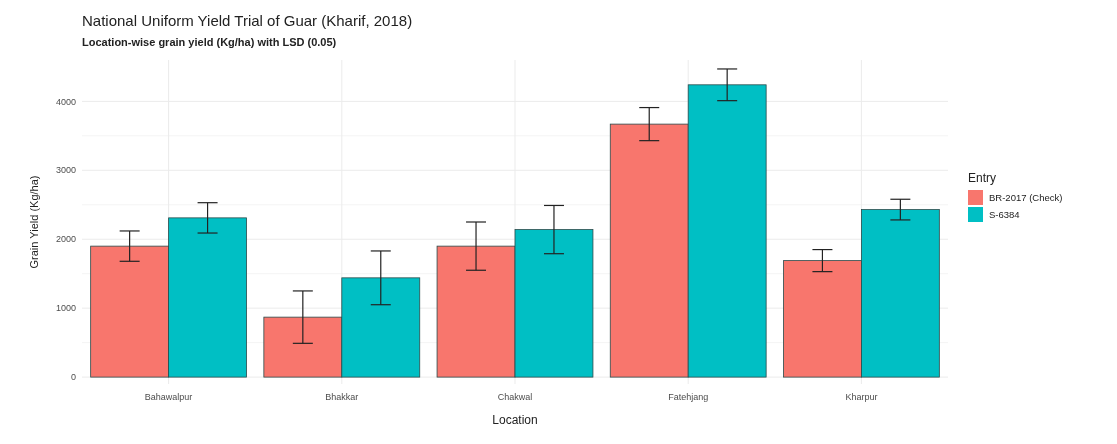  What do you see at coordinates (515, 420) in the screenshot?
I see `x-axis-title: Location` at bounding box center [515, 420].